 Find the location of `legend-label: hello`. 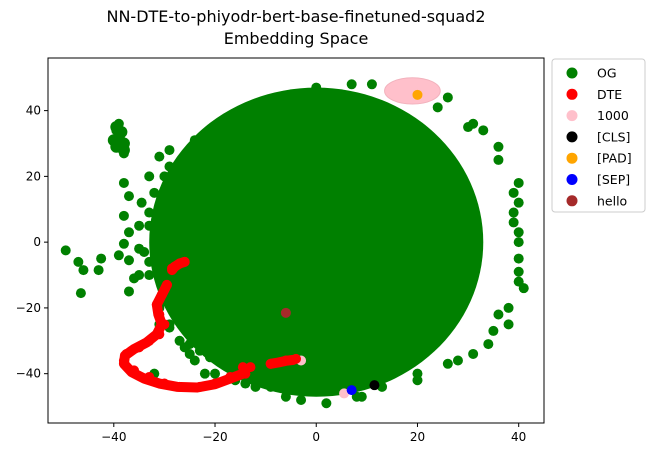

legend-label: hello is located at coordinates (612, 200).